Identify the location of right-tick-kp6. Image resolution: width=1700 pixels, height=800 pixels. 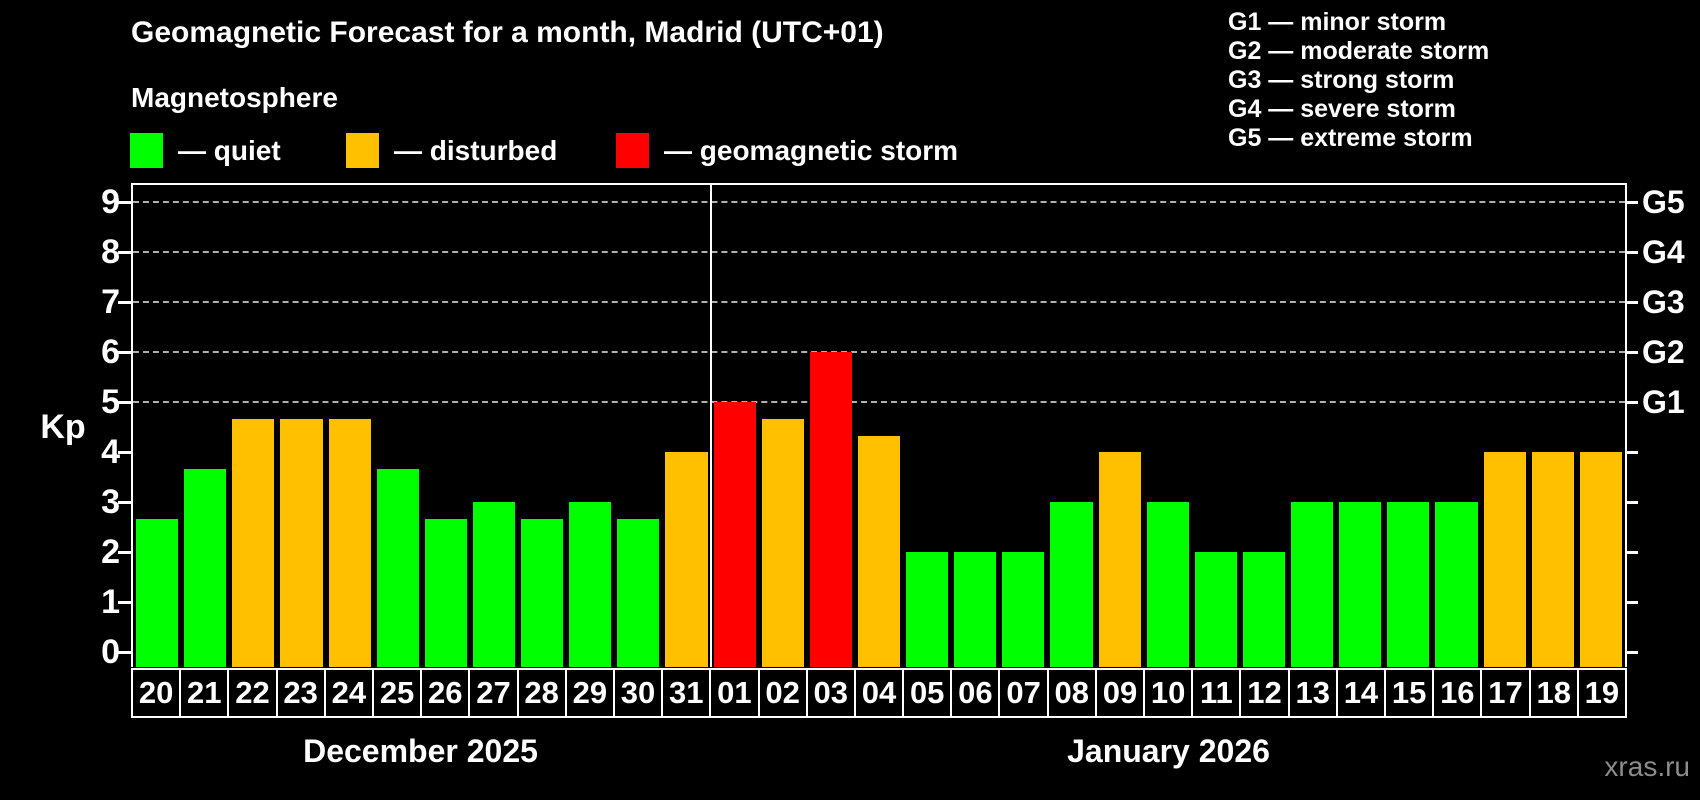
(1631, 352).